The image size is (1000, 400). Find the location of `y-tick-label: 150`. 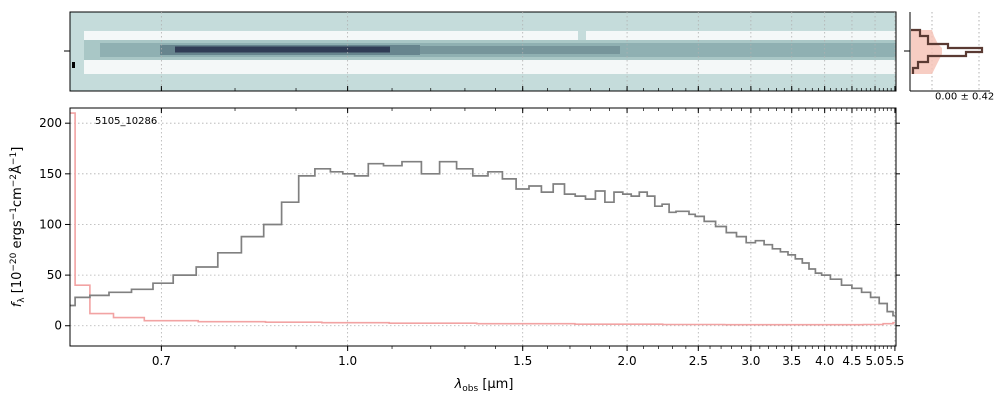

y-tick-label: 150 is located at coordinates (50, 174).